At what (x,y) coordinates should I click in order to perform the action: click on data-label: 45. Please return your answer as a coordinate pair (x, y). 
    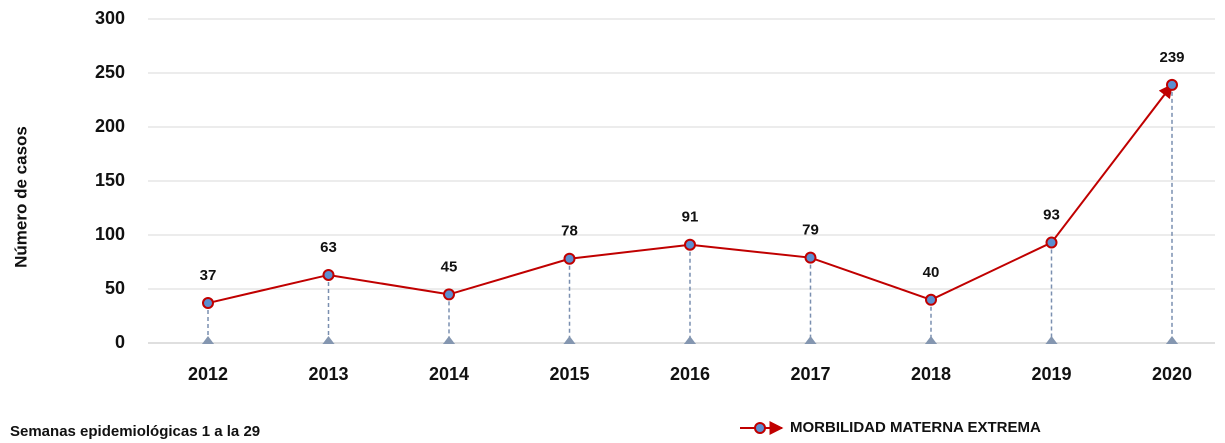
    Looking at the image, I should click on (449, 266).